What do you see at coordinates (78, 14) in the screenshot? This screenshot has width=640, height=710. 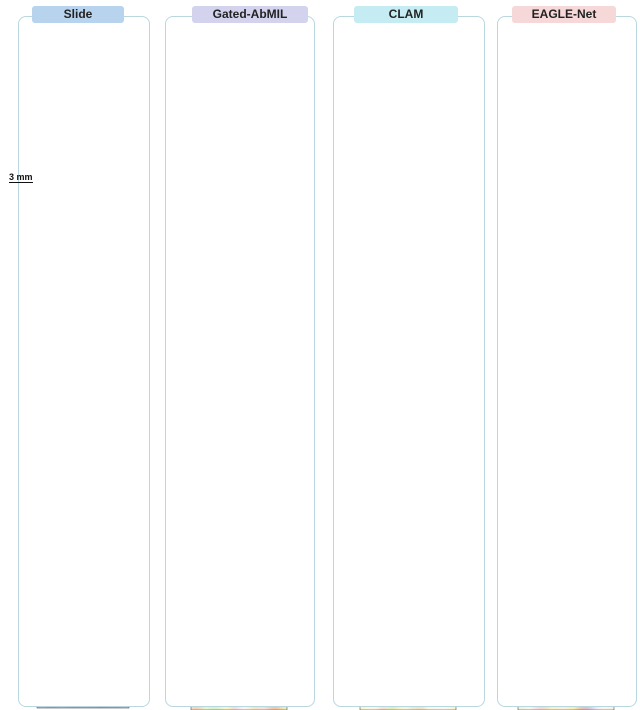 I see `column-header-0: Slide` at bounding box center [78, 14].